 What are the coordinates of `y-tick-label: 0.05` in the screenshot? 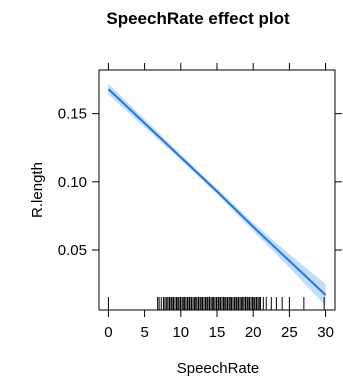 It's located at (72, 250).